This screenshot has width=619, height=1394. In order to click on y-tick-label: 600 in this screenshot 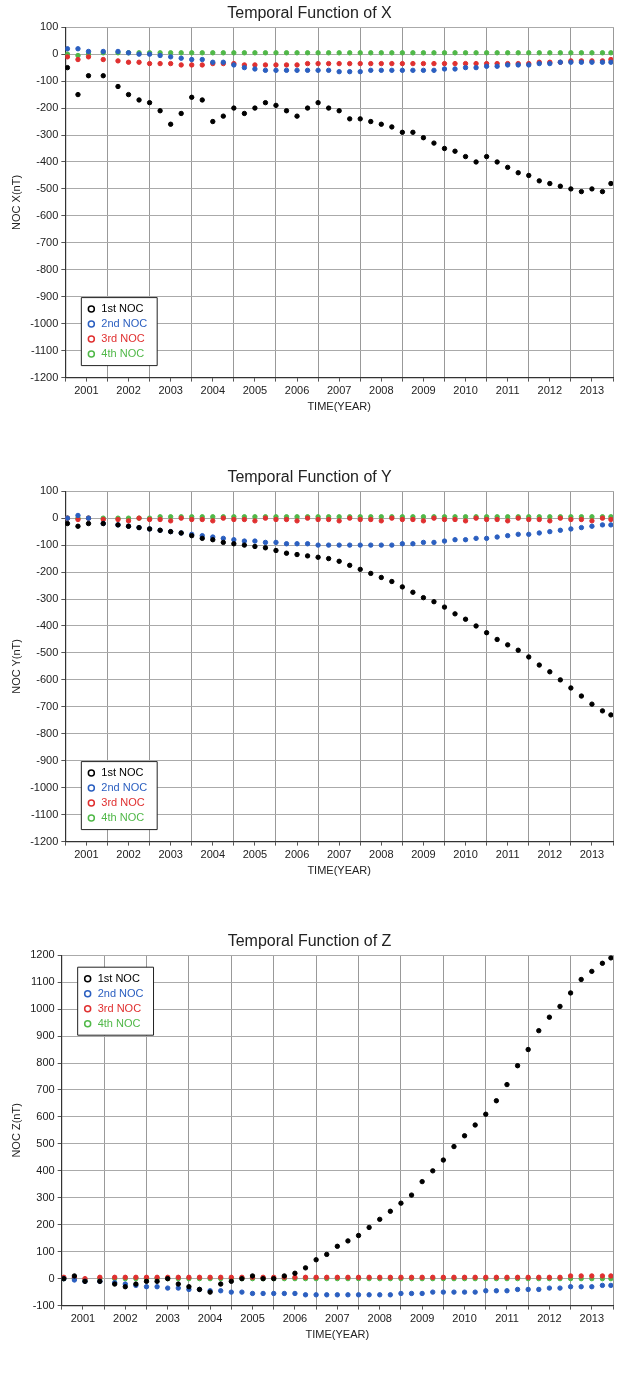, I will do `click(45, 1115)`.